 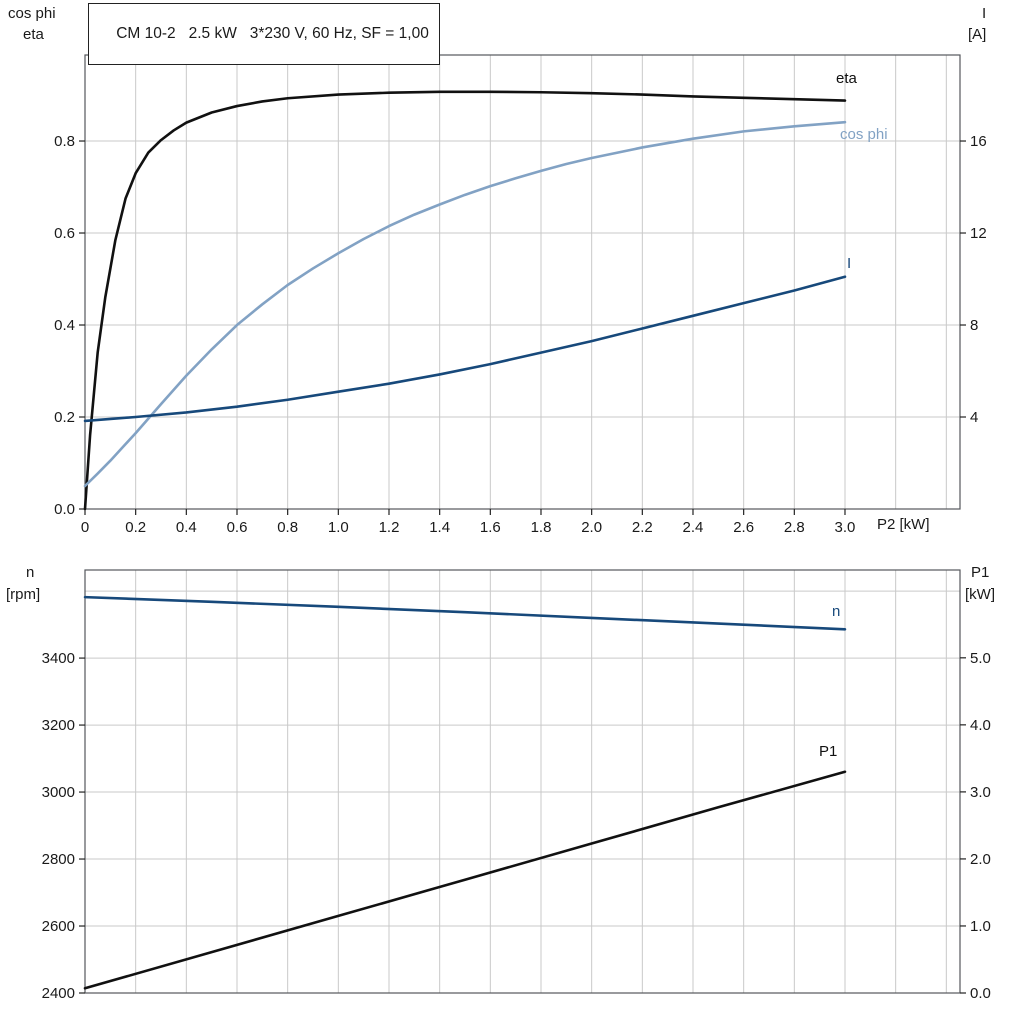 I want to click on svg-text: 1.8, so click(x=541, y=527).